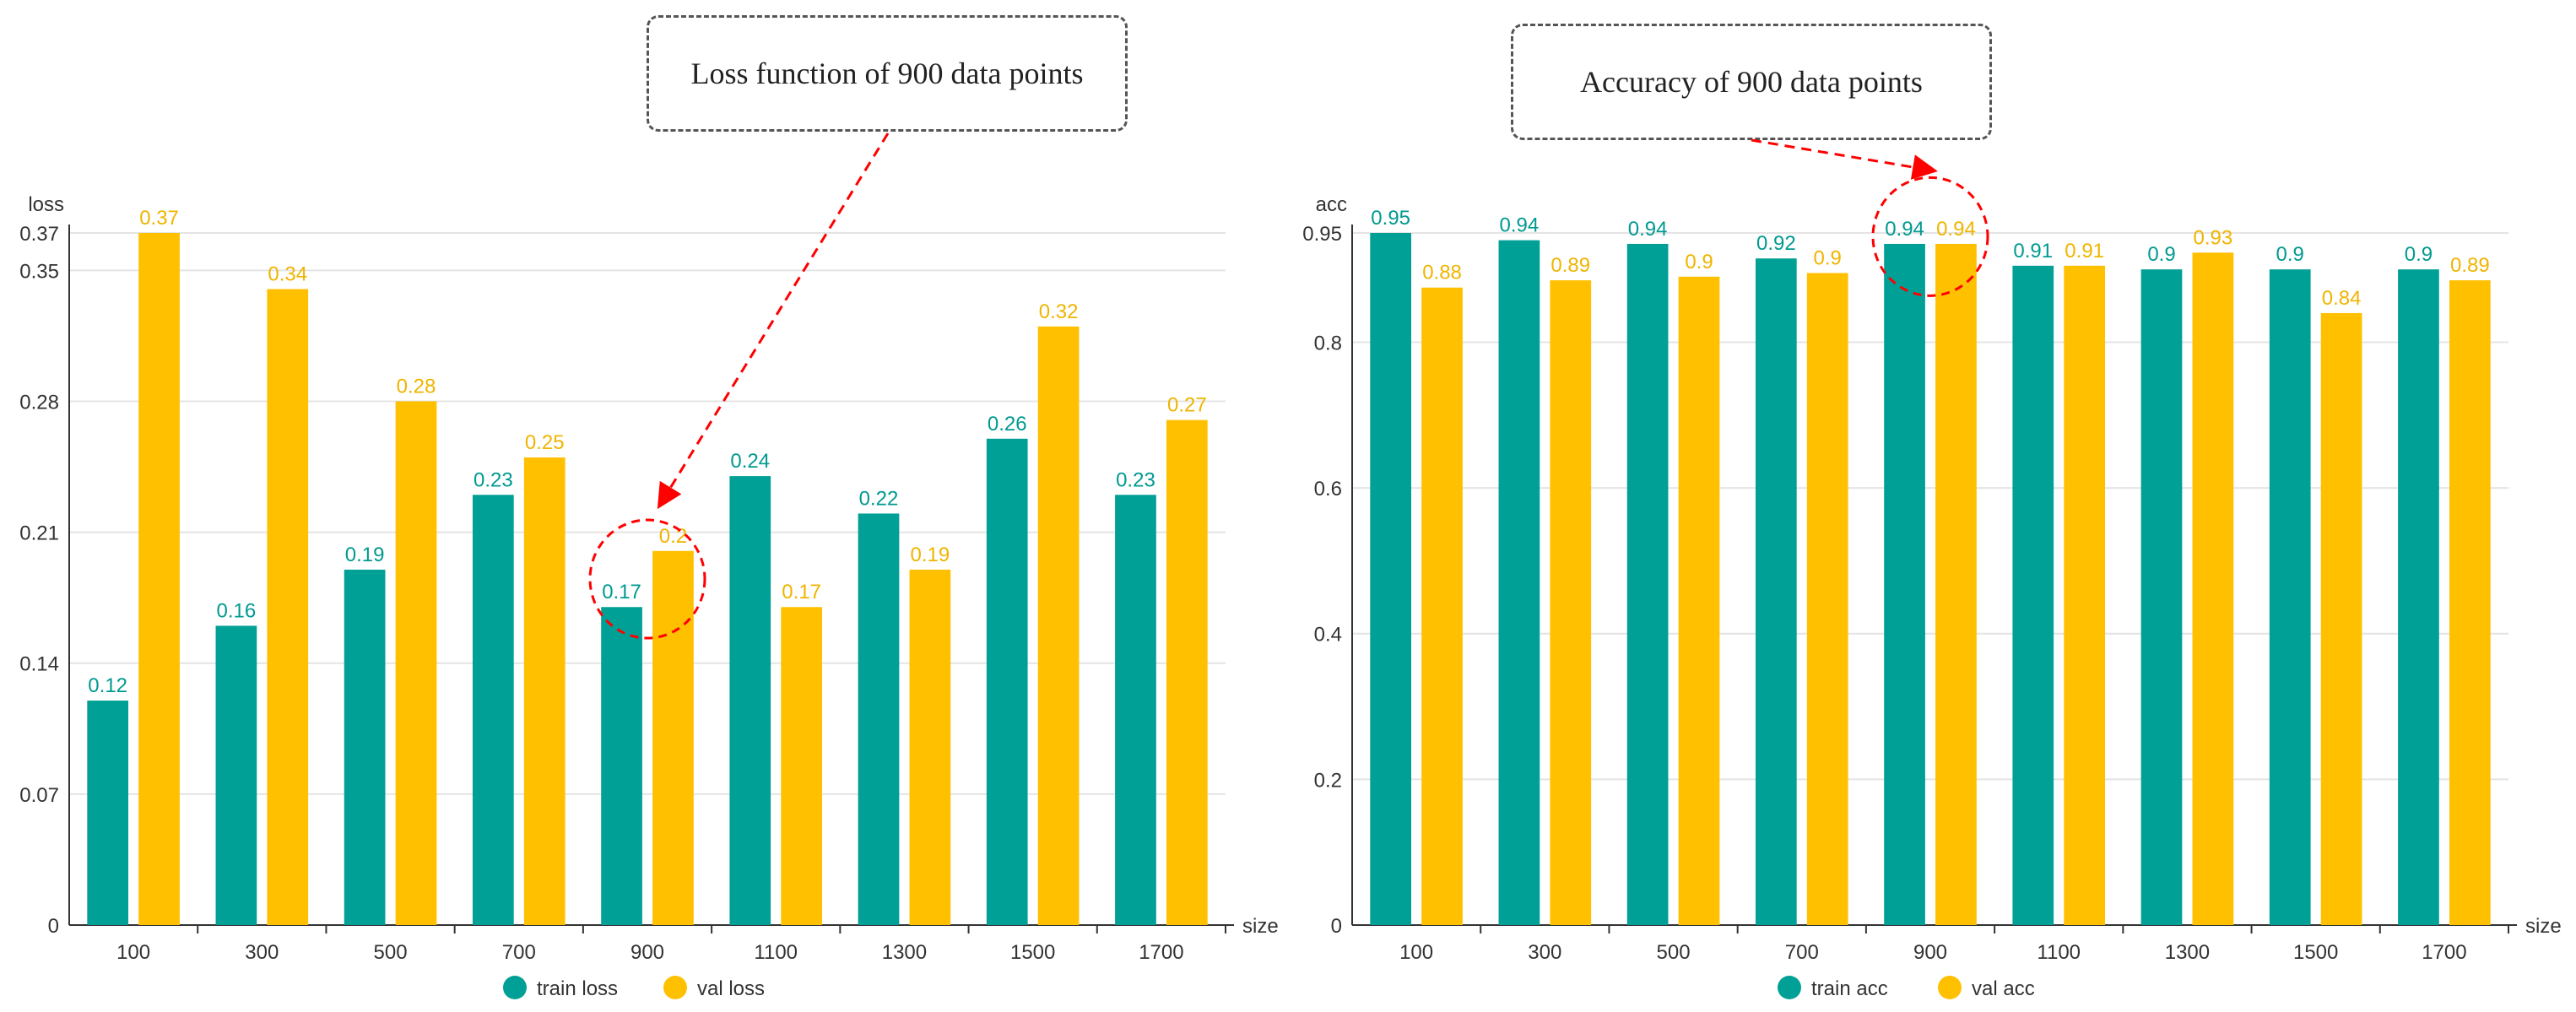 The height and width of the screenshot is (1012, 2576). What do you see at coordinates (1007, 424) in the screenshot?
I see `loss-data-label: 0.26` at bounding box center [1007, 424].